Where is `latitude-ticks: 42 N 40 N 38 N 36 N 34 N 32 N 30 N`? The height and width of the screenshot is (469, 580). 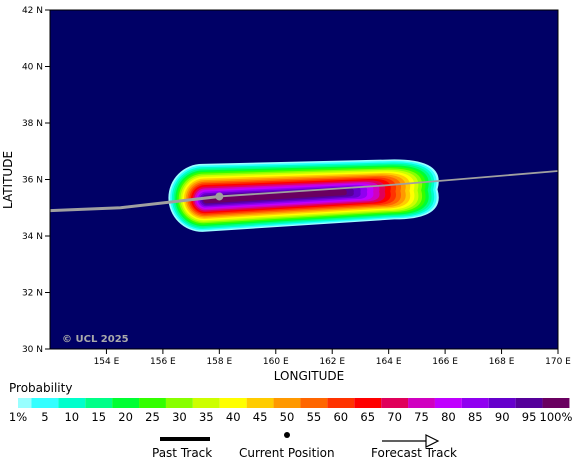
latitude-ticks: 42 N 40 N 38 N 36 N 34 N 32 N 30 N is located at coordinates (36, 180).